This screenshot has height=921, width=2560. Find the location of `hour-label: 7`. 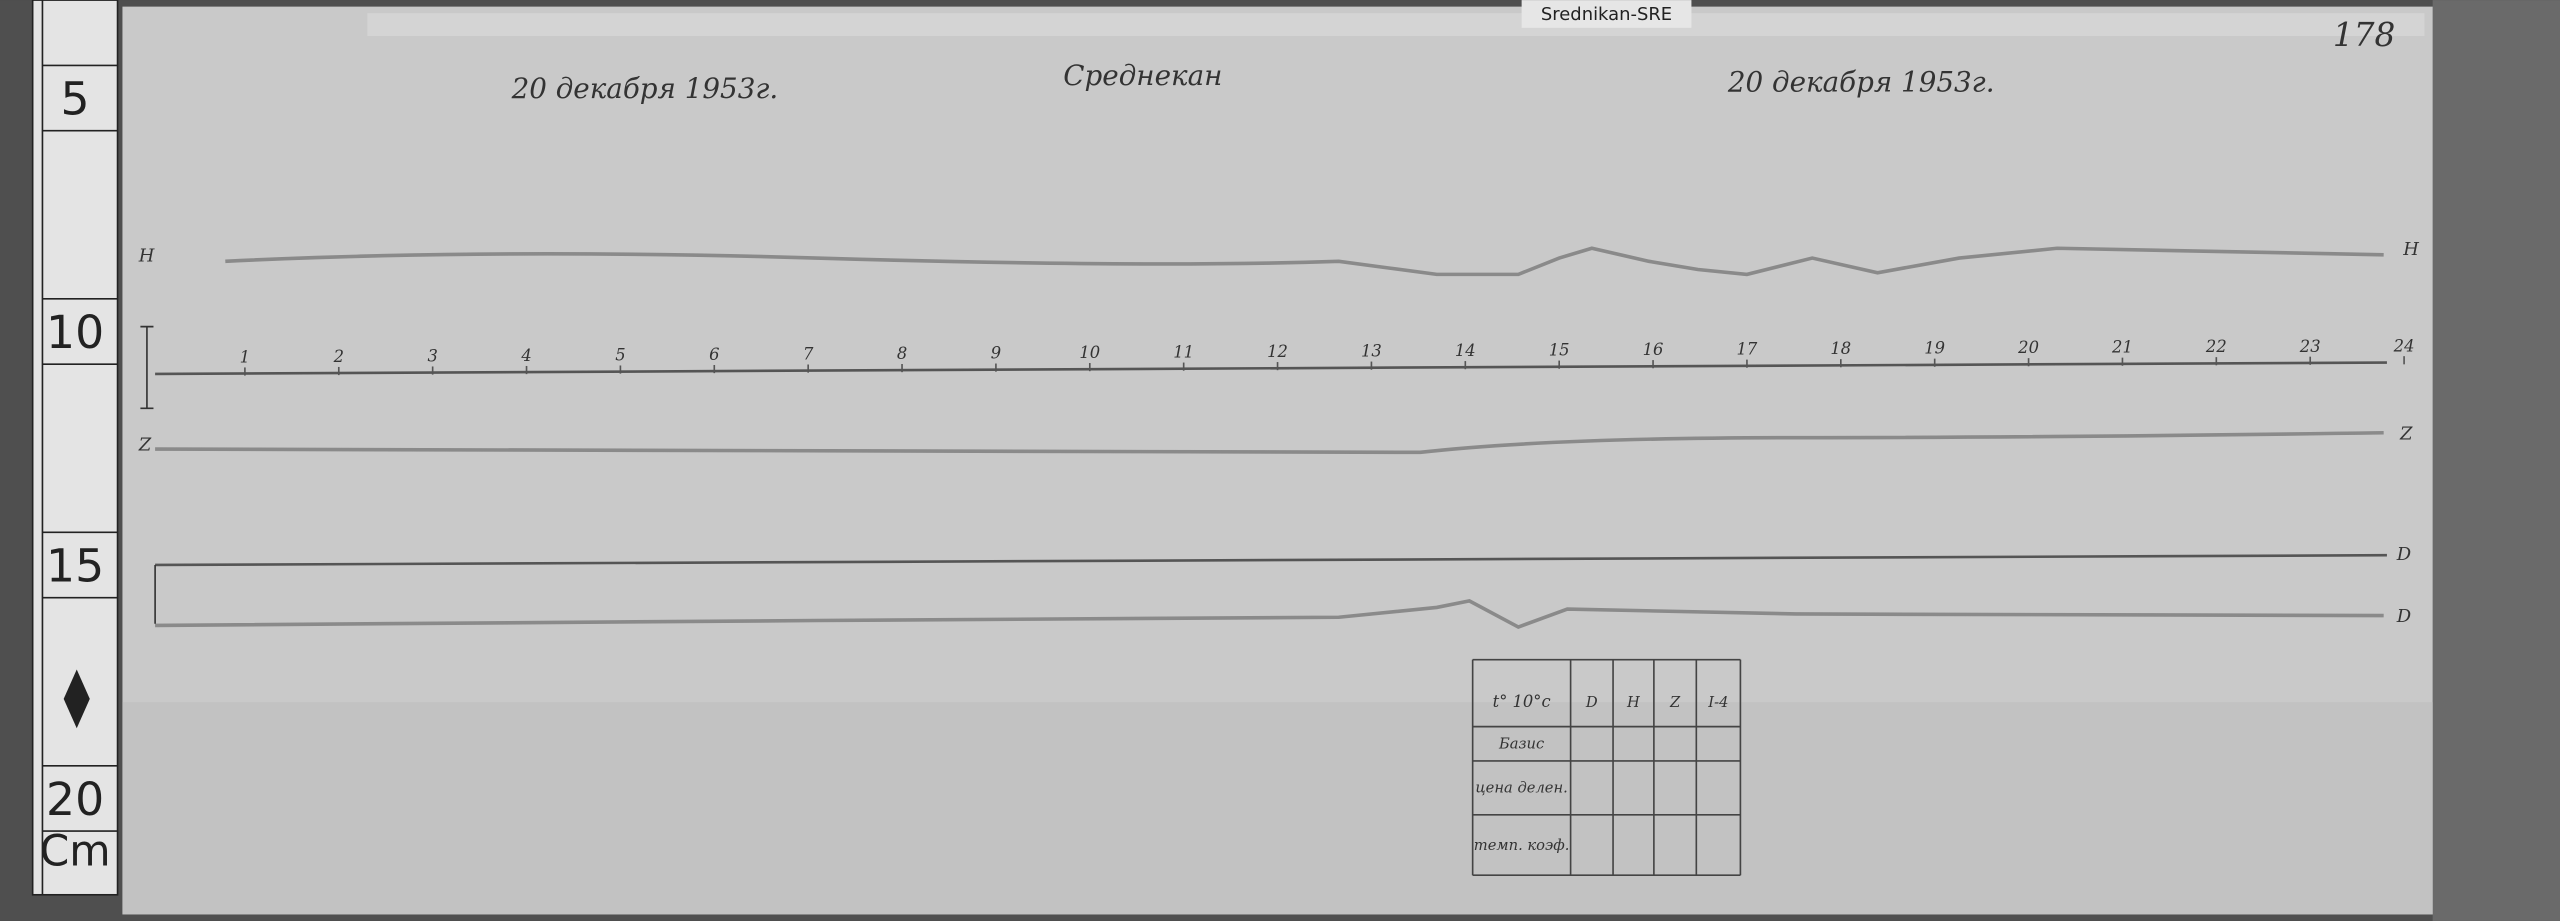

hour-label: 7 is located at coordinates (808, 354).